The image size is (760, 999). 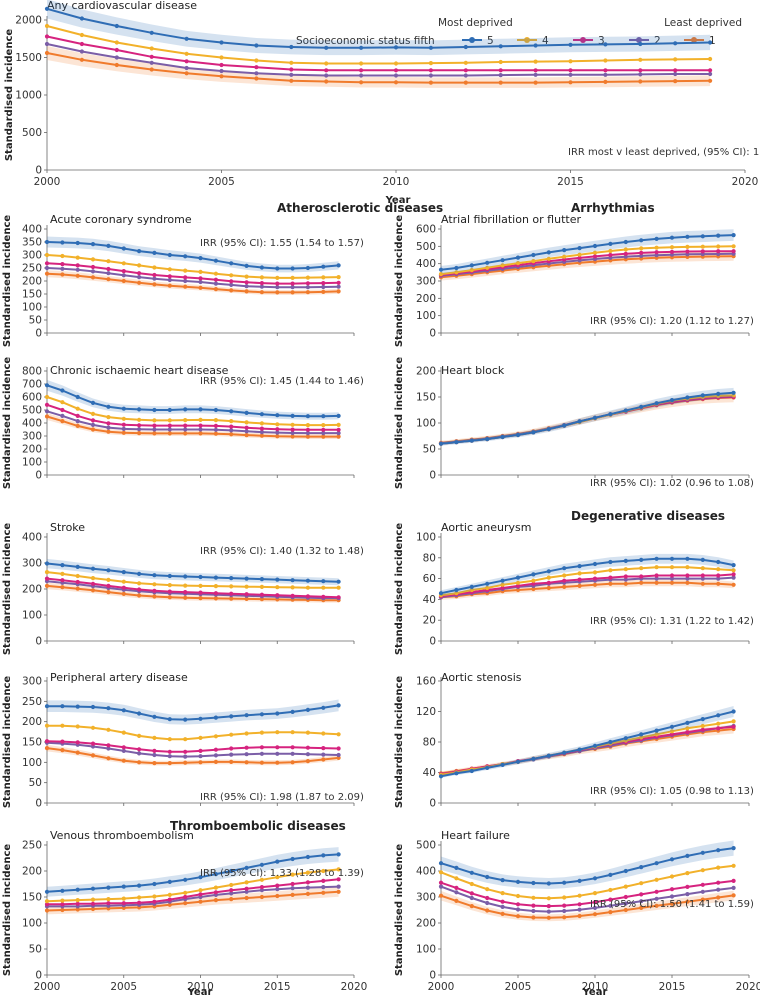 What do you see at coordinates (282, 243) in the screenshot?
I see `irr-annotation: IRR (95% CI): 1.55 (1.54 to 1.57)` at bounding box center [282, 243].